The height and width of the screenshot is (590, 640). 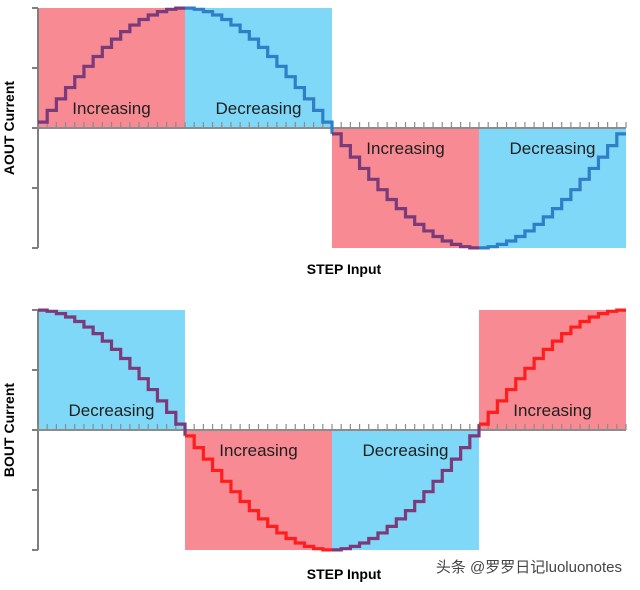 What do you see at coordinates (9, 128) in the screenshot?
I see `y-axis-title: AOUT Current` at bounding box center [9, 128].